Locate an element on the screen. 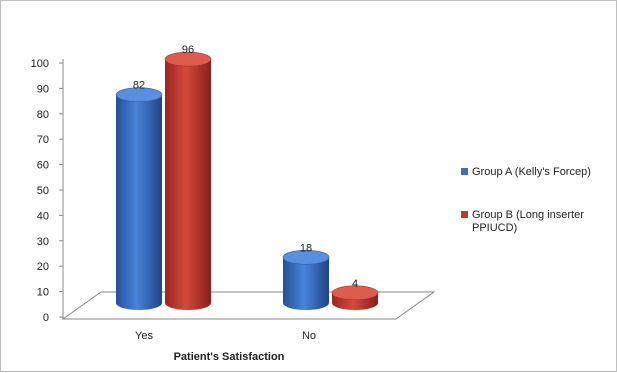  y-tick-label: 0 is located at coordinates (46, 318).